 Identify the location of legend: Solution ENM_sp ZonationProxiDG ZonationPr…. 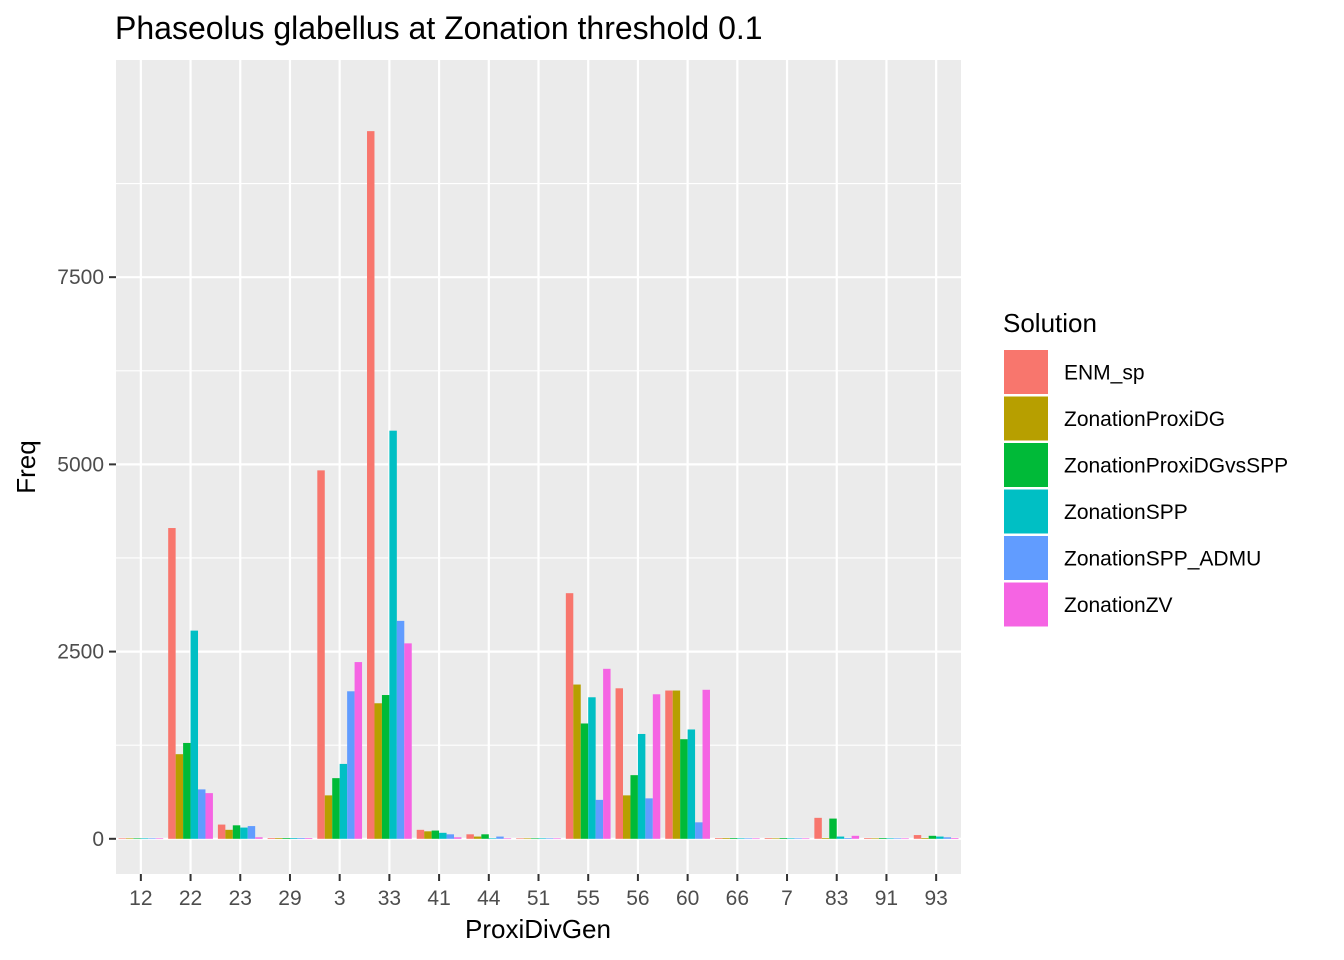
(1145, 467).